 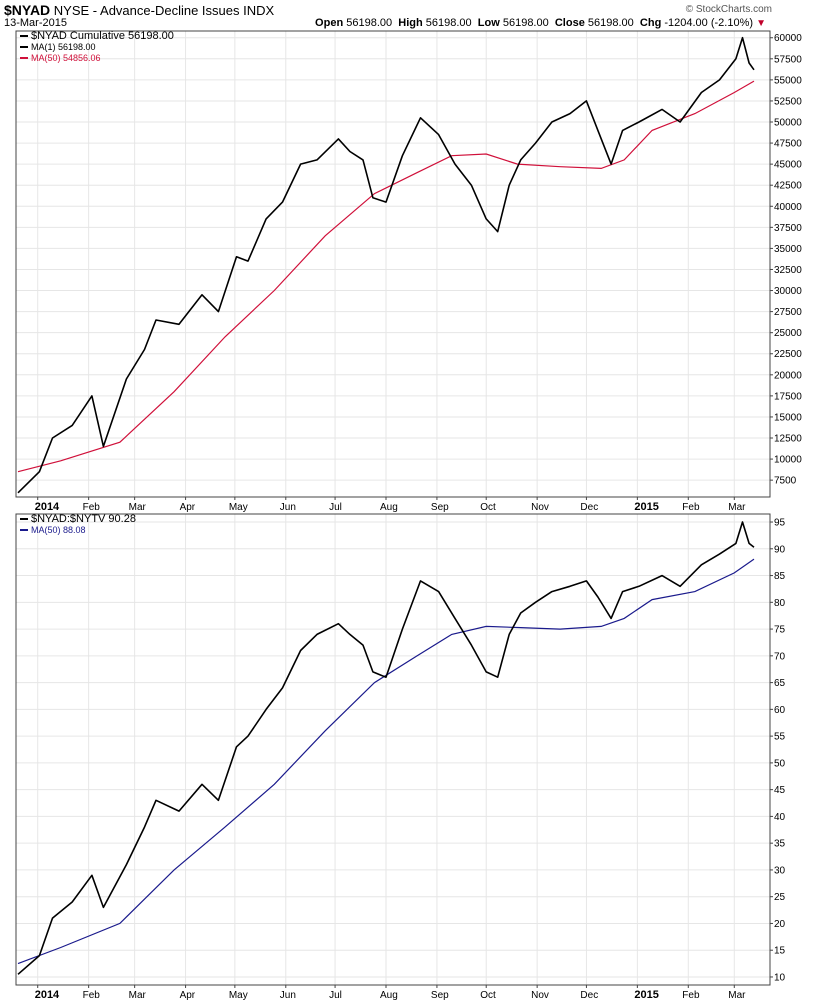 What do you see at coordinates (610, 23) in the screenshot?
I see `close-value: 56198.00` at bounding box center [610, 23].